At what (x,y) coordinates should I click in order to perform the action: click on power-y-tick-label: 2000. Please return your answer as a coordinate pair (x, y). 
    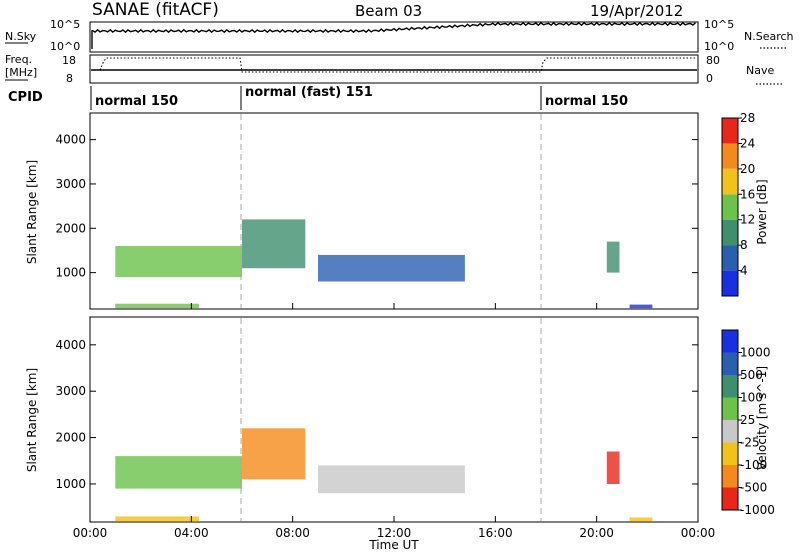
    Looking at the image, I should click on (70, 228).